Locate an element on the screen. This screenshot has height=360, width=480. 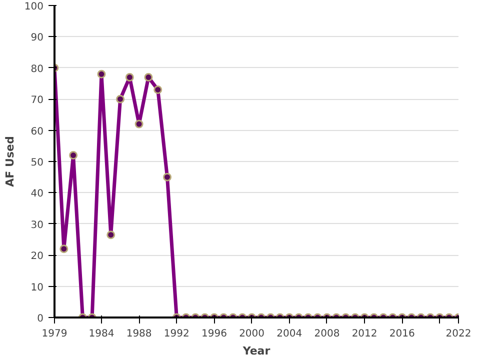
x-tick-label: 1984 is located at coordinates (101, 334).